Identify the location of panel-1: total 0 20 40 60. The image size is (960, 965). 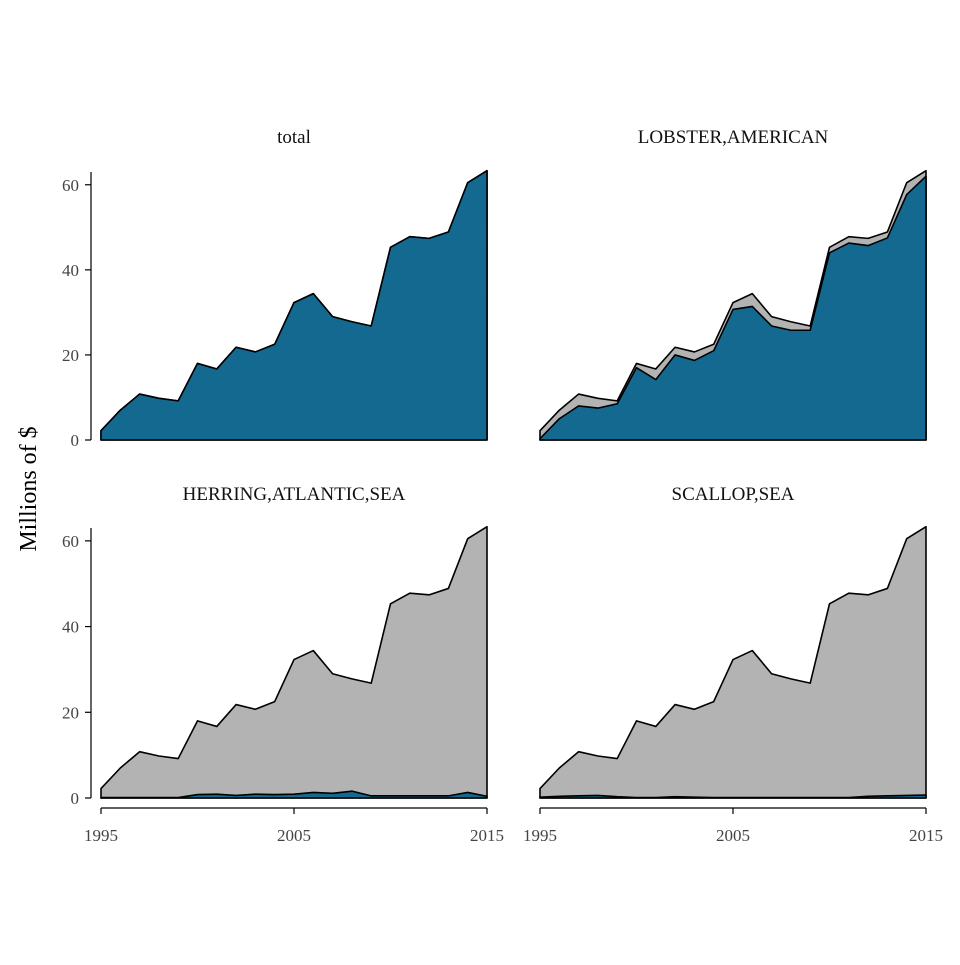
(275, 288).